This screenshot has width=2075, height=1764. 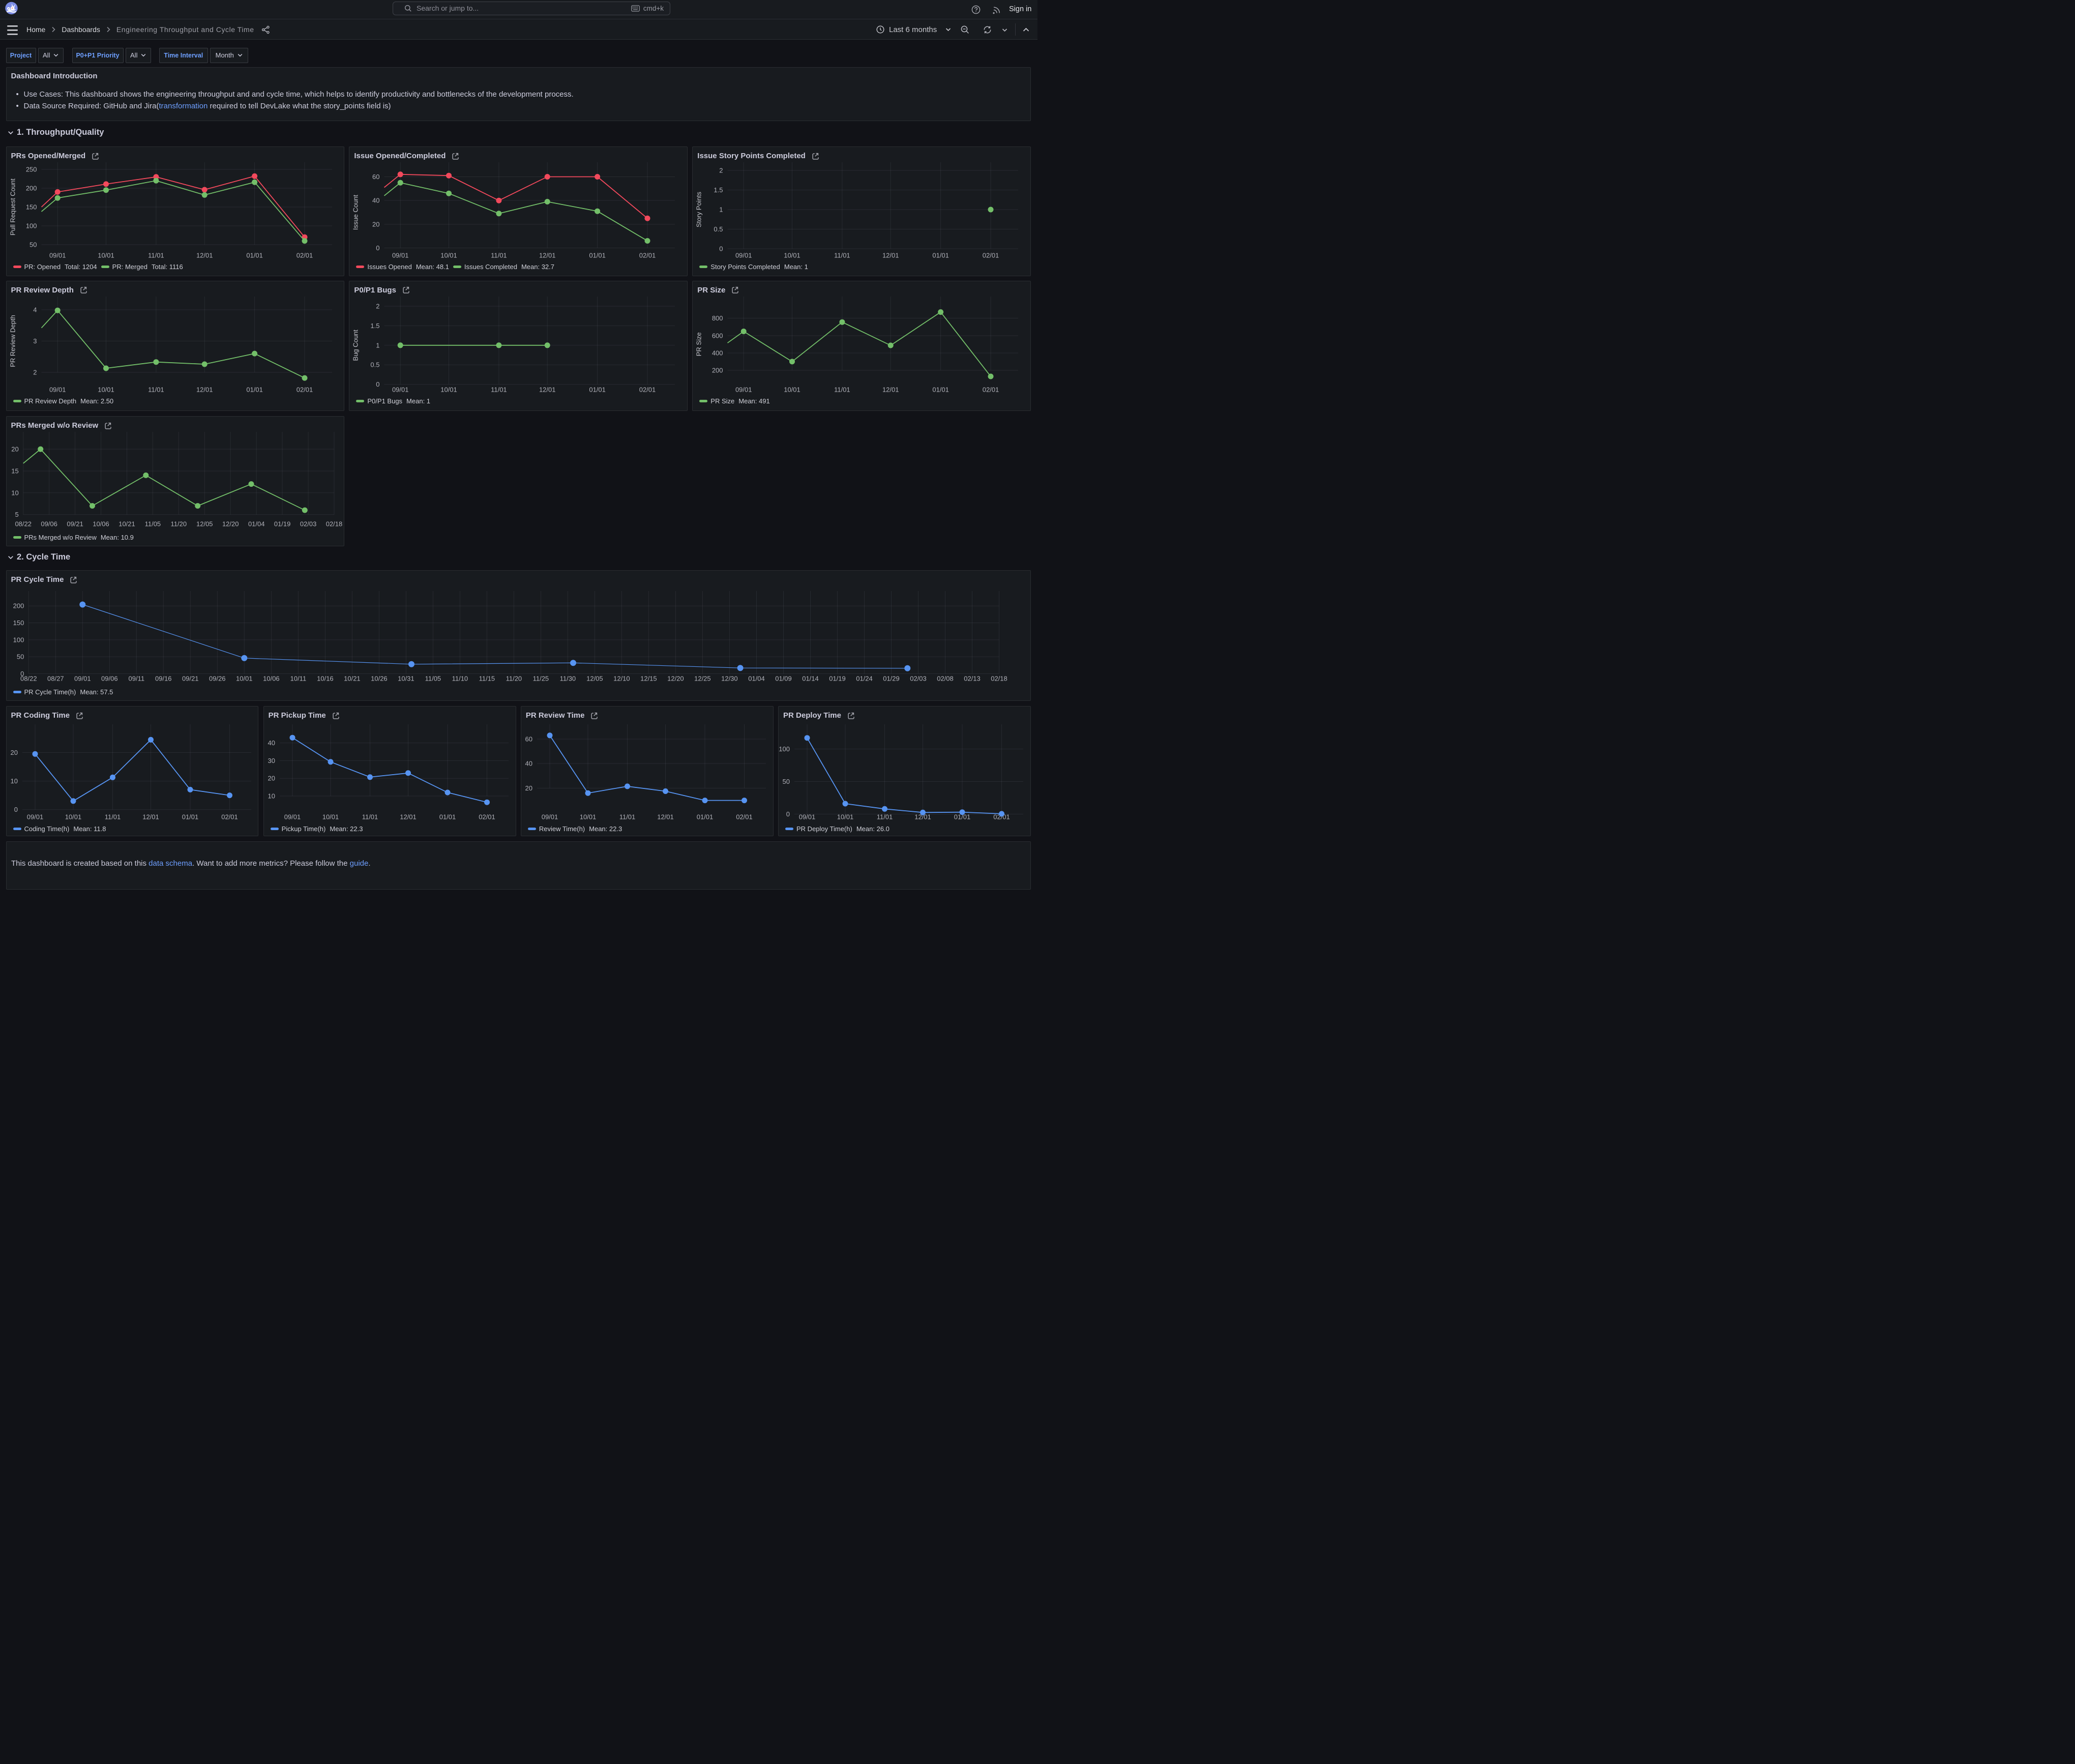 What do you see at coordinates (356, 212) in the screenshot?
I see `svg-text: Issue Count` at bounding box center [356, 212].